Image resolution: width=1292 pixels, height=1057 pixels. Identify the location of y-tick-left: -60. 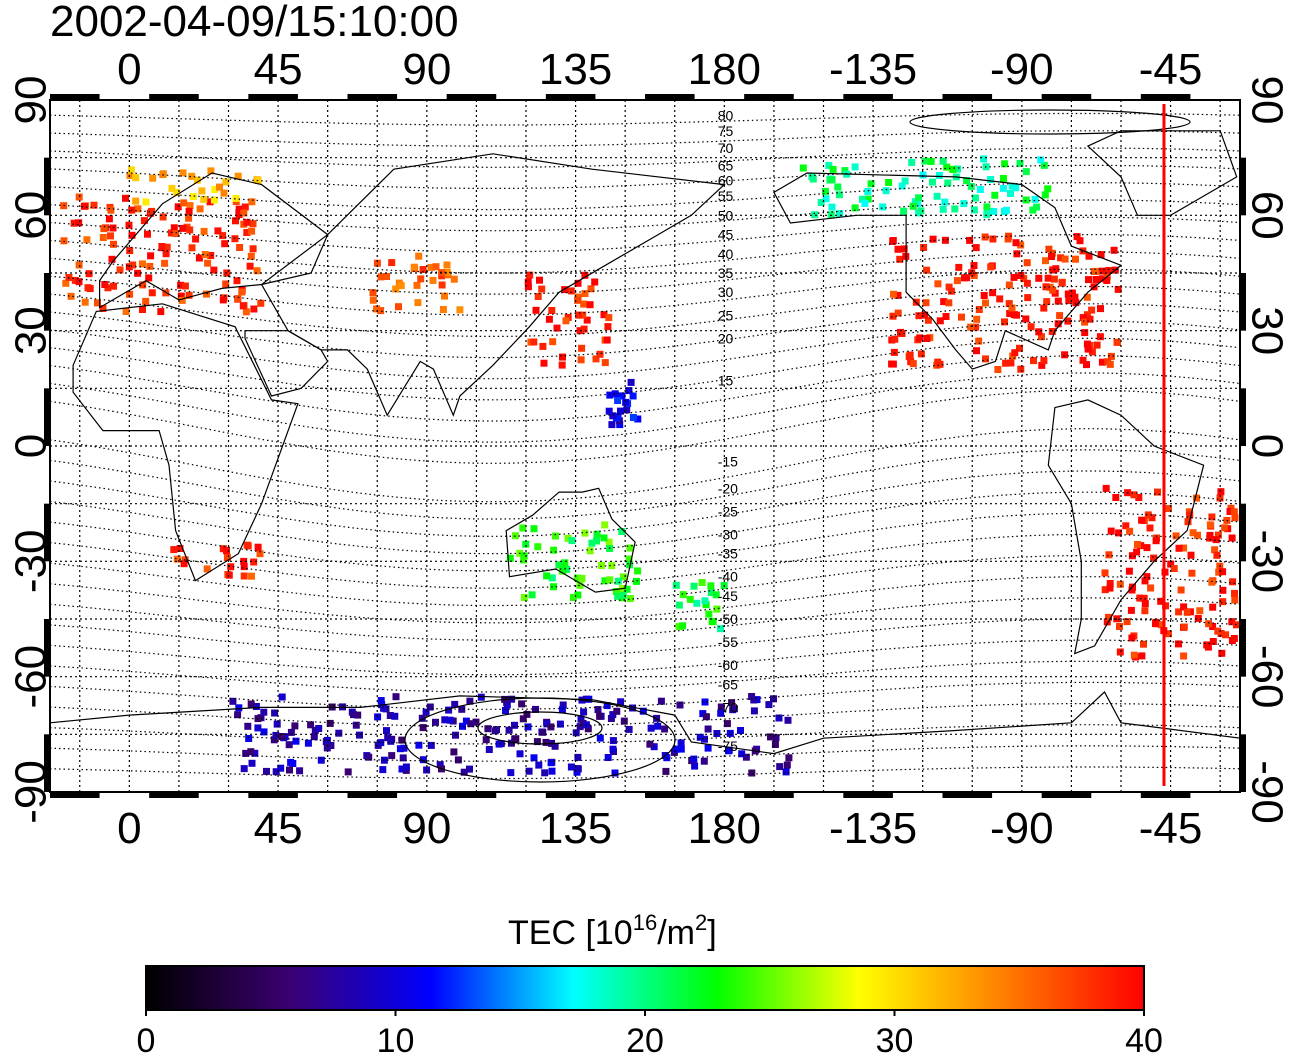
(30, 677).